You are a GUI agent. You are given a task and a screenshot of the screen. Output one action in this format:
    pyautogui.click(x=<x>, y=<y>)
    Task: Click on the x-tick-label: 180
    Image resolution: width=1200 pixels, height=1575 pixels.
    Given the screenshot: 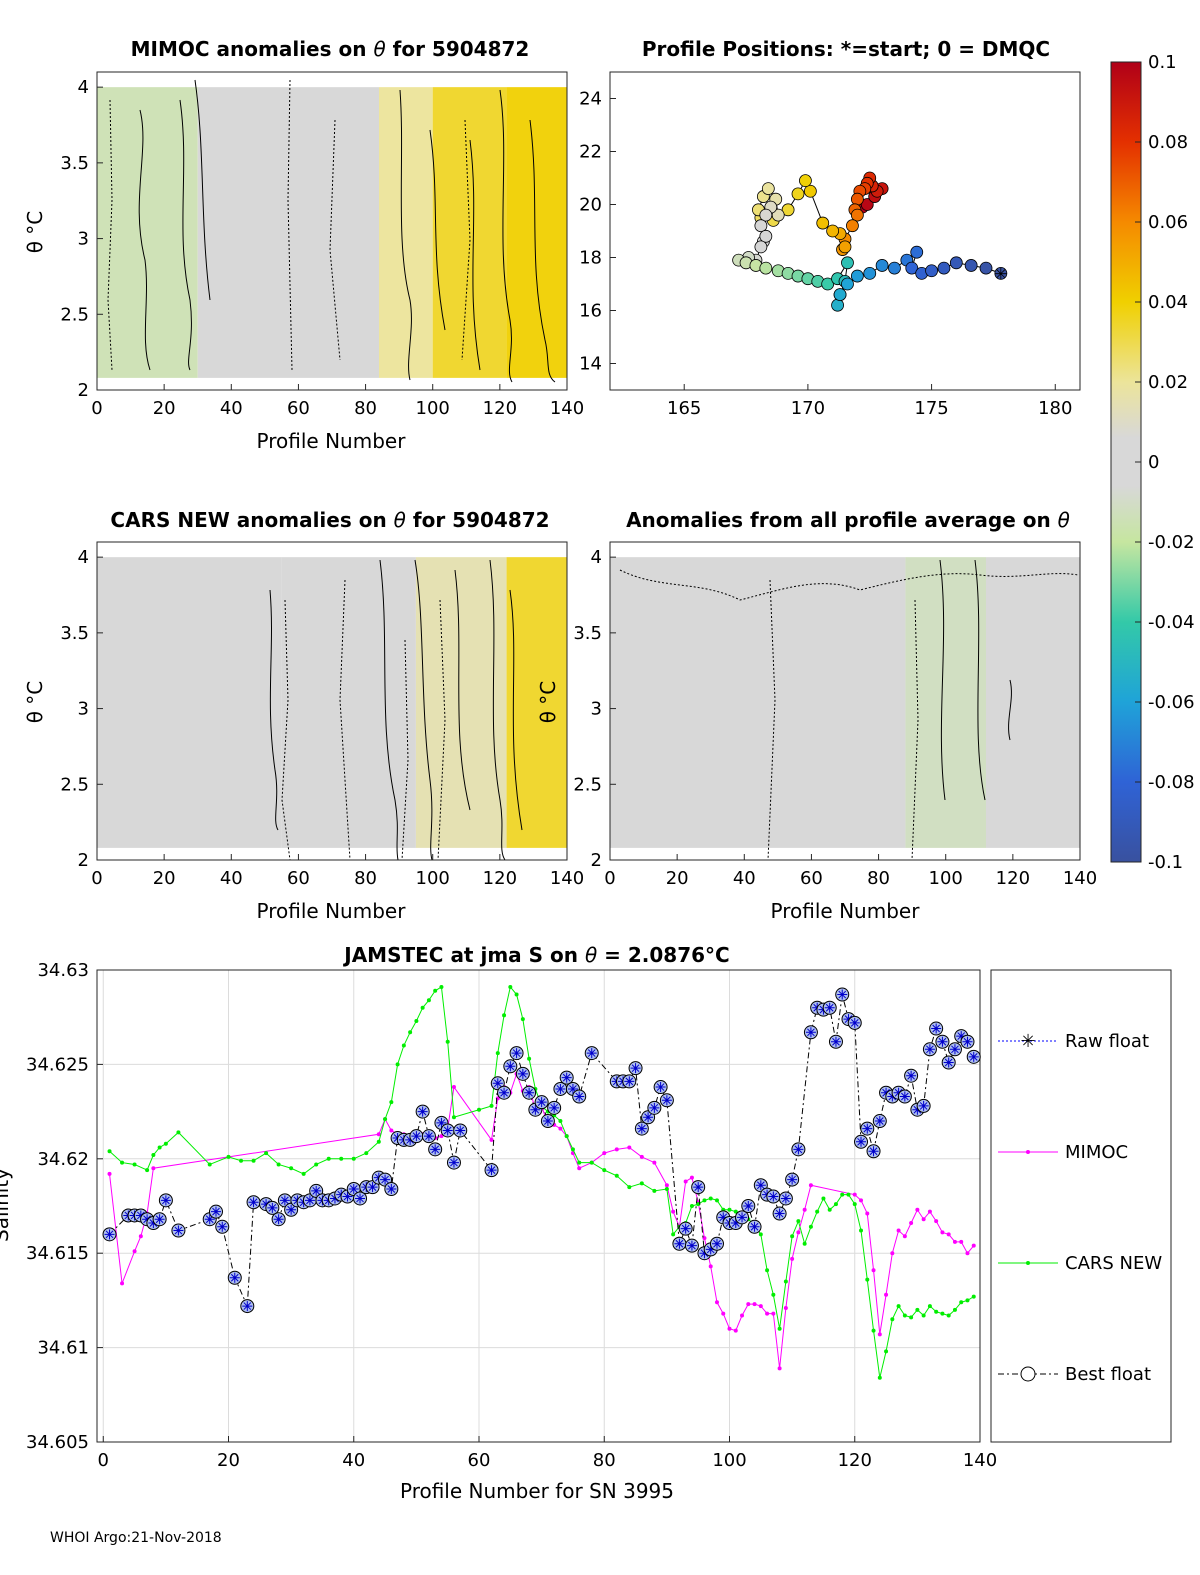 What is the action you would take?
    pyautogui.click(x=1055, y=408)
    